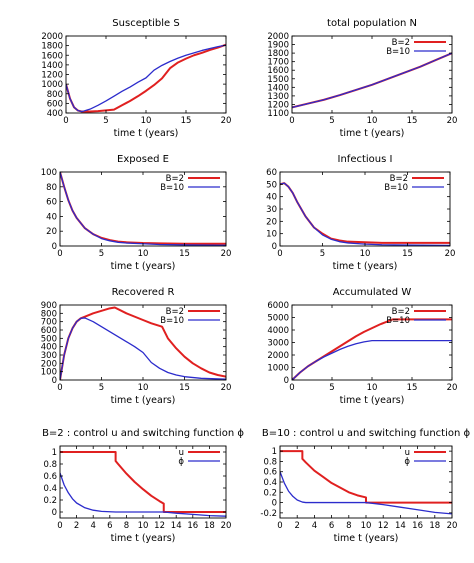 The height and width of the screenshot is (563, 474). What do you see at coordinates (271, 173) in the screenshot?
I see `y-tick-label: 60` at bounding box center [271, 173].